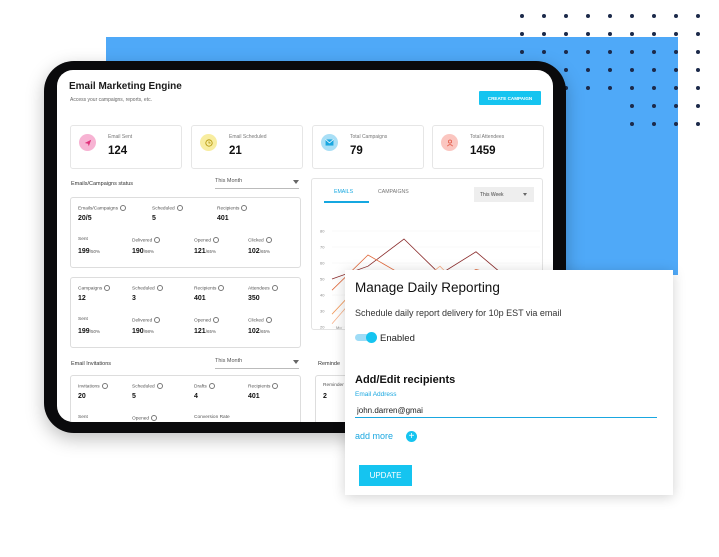 Image resolution: width=719 pixels, height=557 pixels. What do you see at coordinates (143, 251) in the screenshot?
I see `metric-value: 190/98%` at bounding box center [143, 251].